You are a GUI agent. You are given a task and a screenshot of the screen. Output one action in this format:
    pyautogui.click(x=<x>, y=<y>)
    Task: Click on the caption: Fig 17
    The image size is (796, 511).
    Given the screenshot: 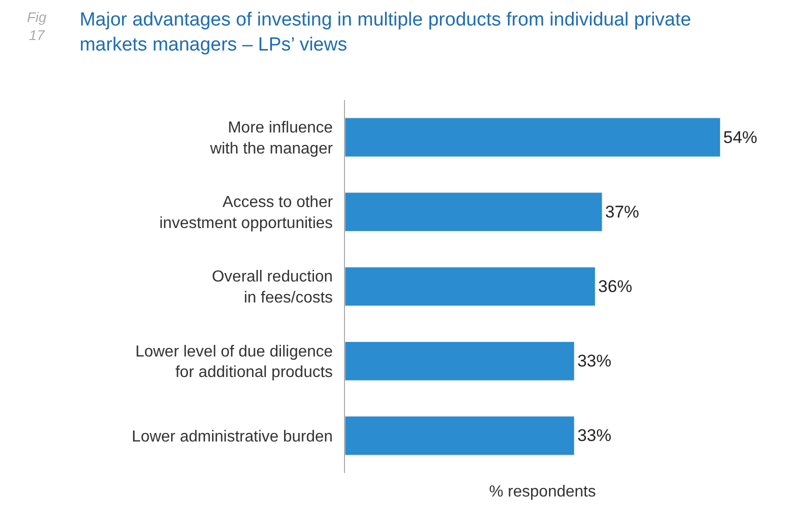 What is the action you would take?
    pyautogui.click(x=37, y=26)
    